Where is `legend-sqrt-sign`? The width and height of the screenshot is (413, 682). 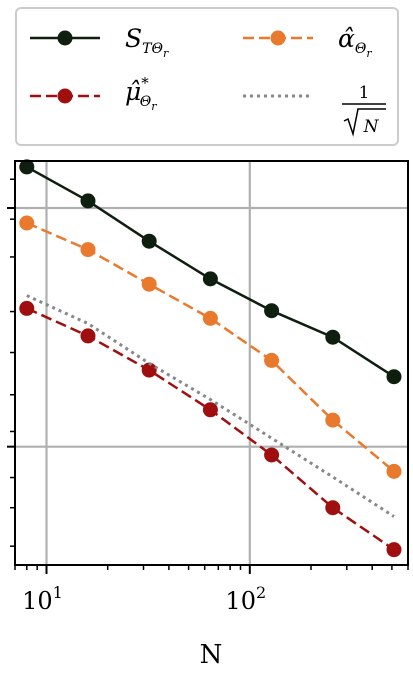
legend-sqrt-sign is located at coordinates (364, 122).